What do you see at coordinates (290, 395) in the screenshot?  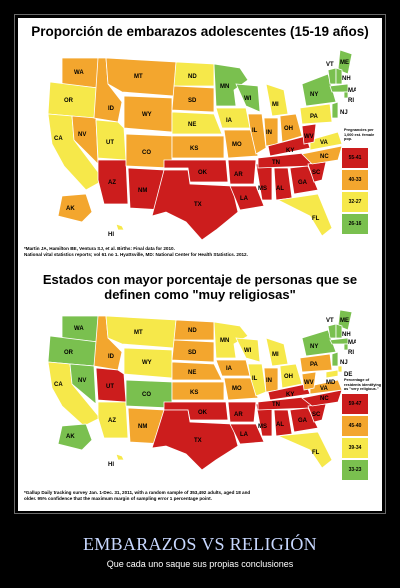 I see `label-KY: KY` at bounding box center [290, 395].